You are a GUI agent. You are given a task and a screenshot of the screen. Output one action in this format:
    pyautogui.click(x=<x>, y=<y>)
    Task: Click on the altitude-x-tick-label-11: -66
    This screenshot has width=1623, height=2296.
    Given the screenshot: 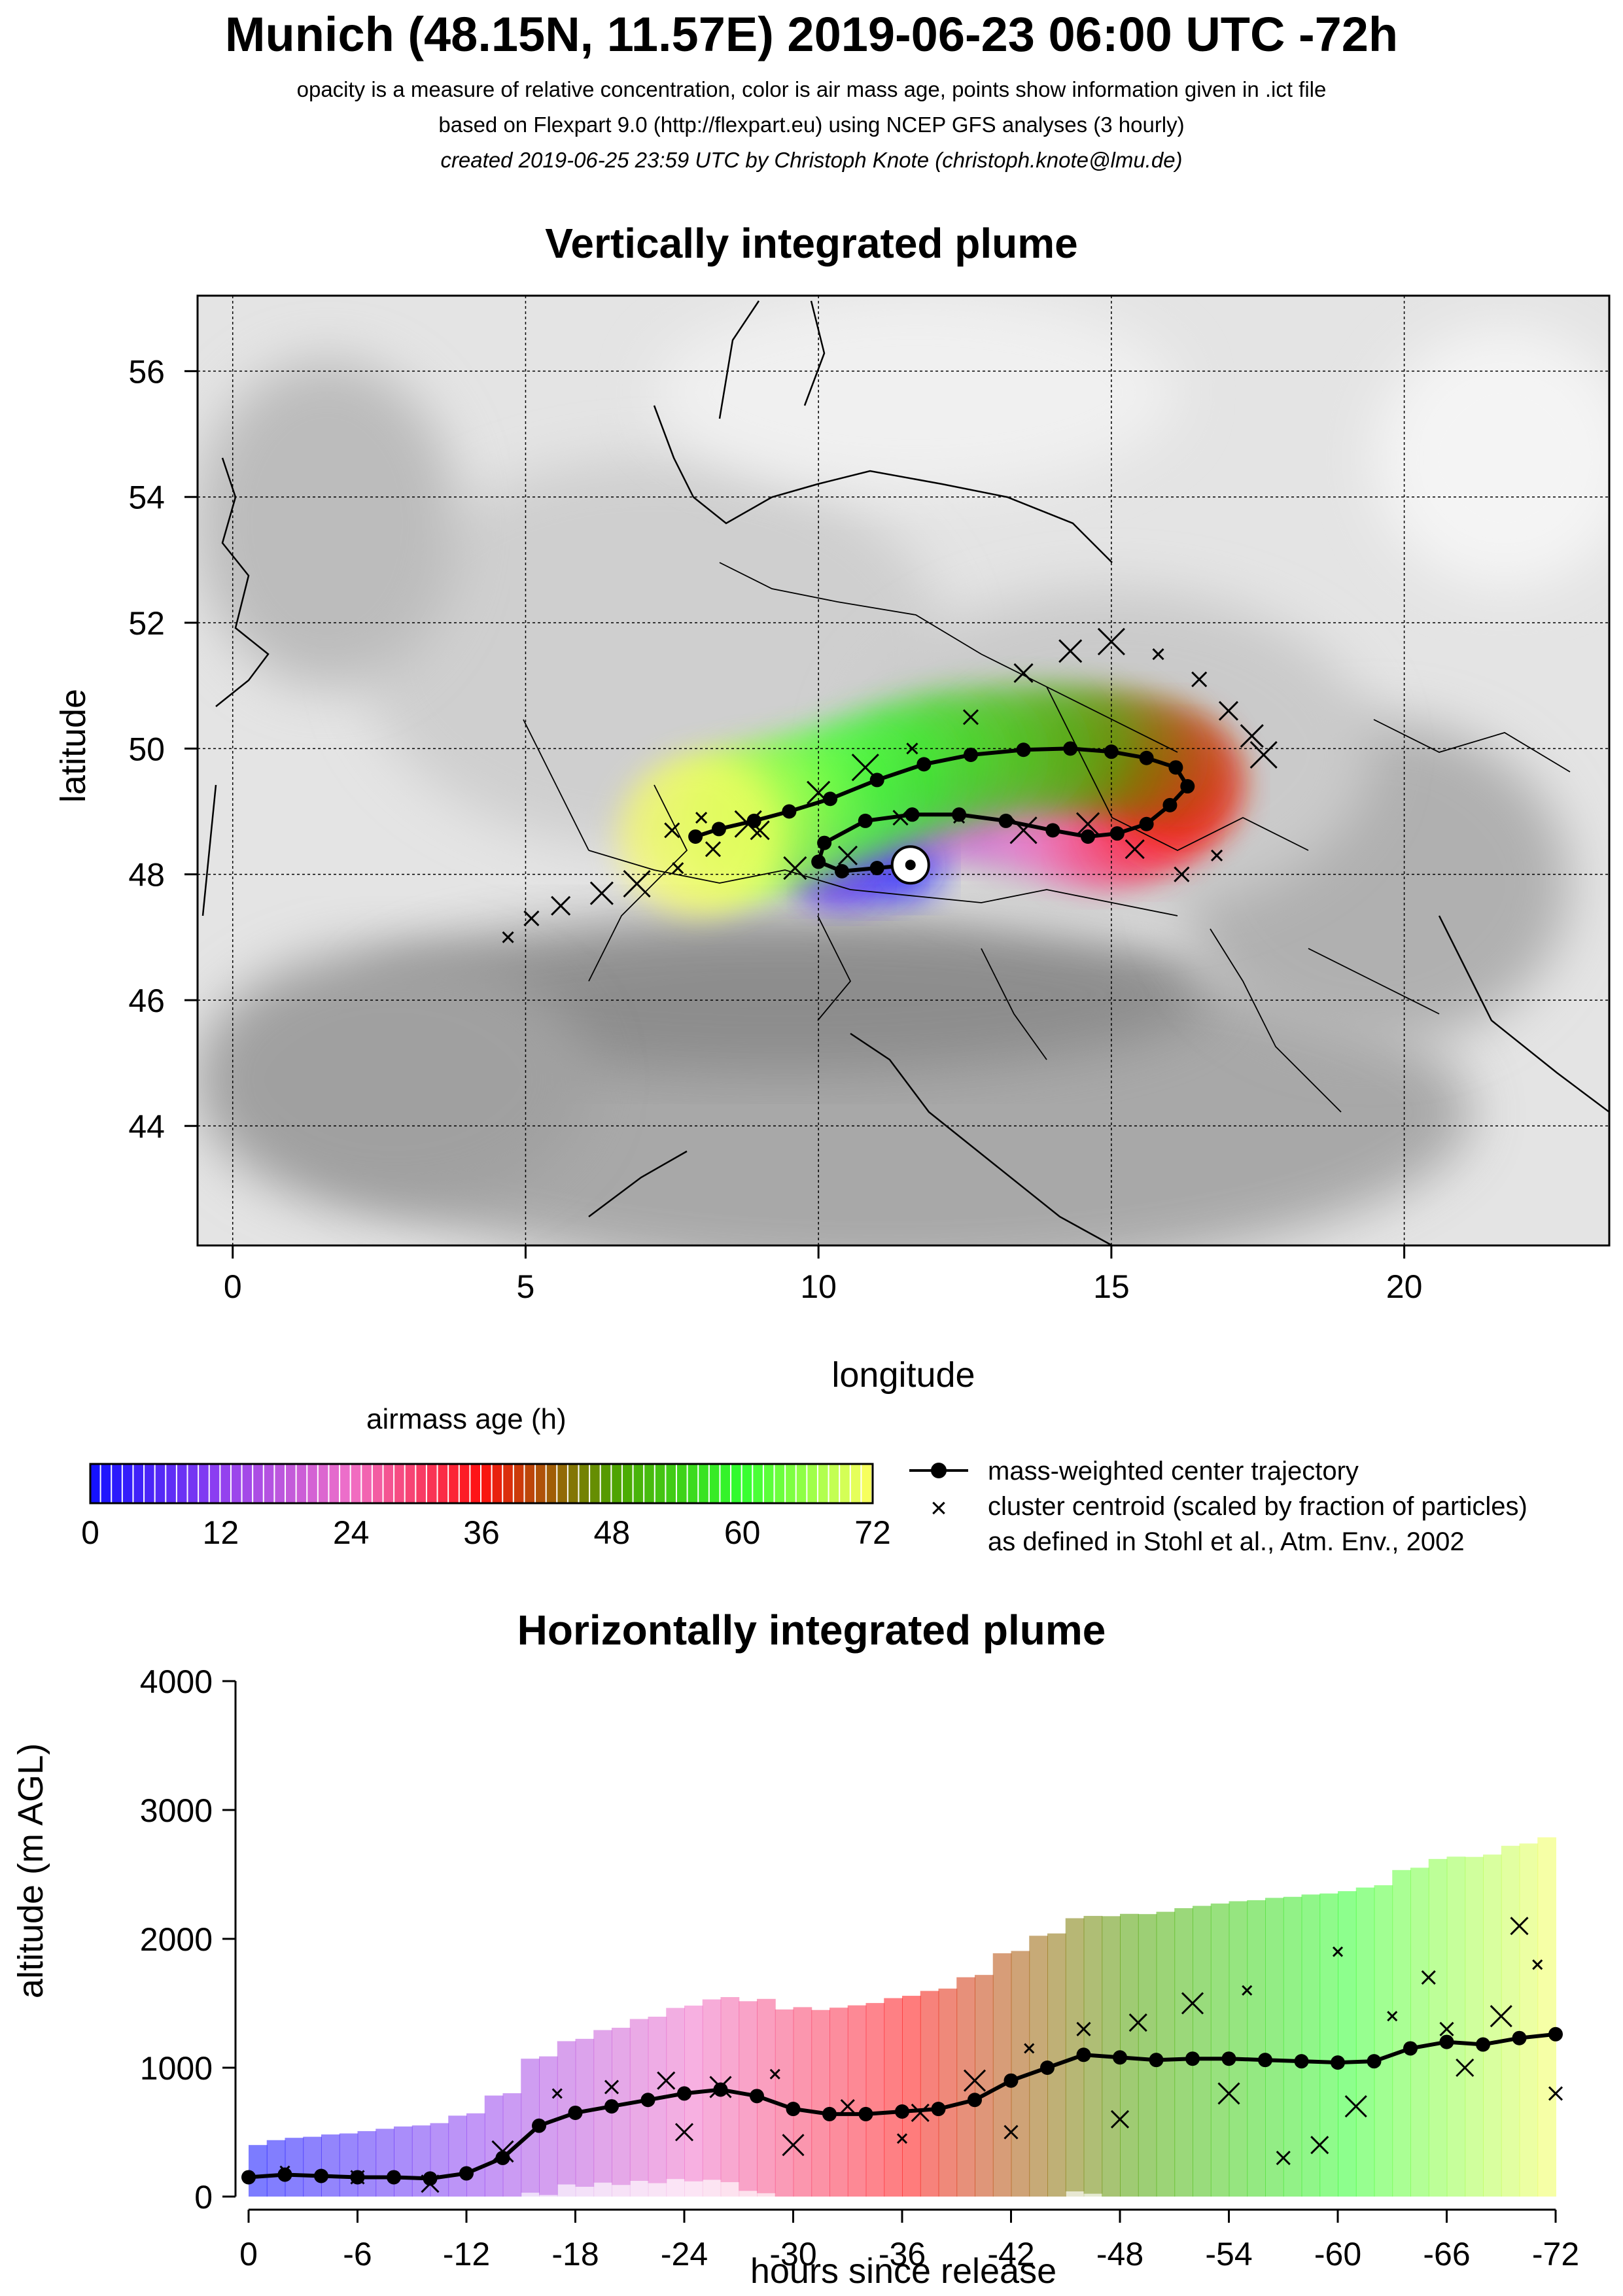 What is the action you would take?
    pyautogui.click(x=1446, y=2254)
    